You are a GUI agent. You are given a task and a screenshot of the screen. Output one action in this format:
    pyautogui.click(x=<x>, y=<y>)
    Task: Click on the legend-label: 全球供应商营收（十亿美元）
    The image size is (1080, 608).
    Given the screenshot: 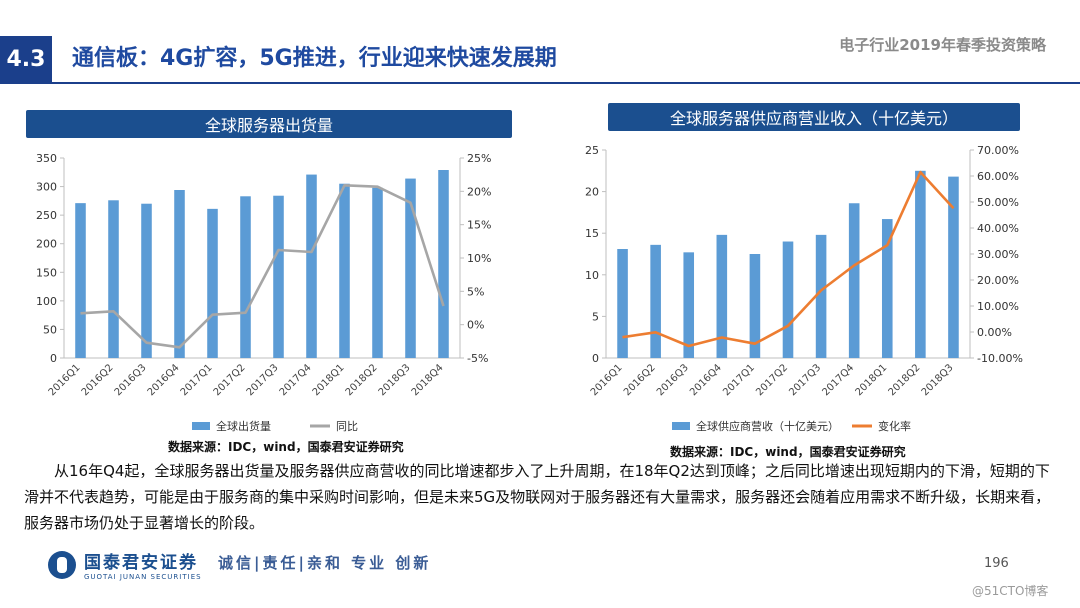 What is the action you would take?
    pyautogui.click(x=767, y=426)
    